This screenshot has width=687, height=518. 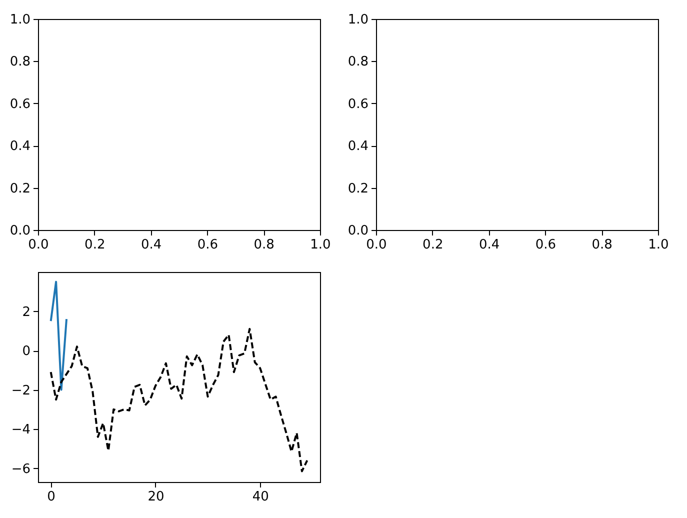 What do you see at coordinates (26, 312) in the screenshot?
I see `y-tick-label: 2` at bounding box center [26, 312].